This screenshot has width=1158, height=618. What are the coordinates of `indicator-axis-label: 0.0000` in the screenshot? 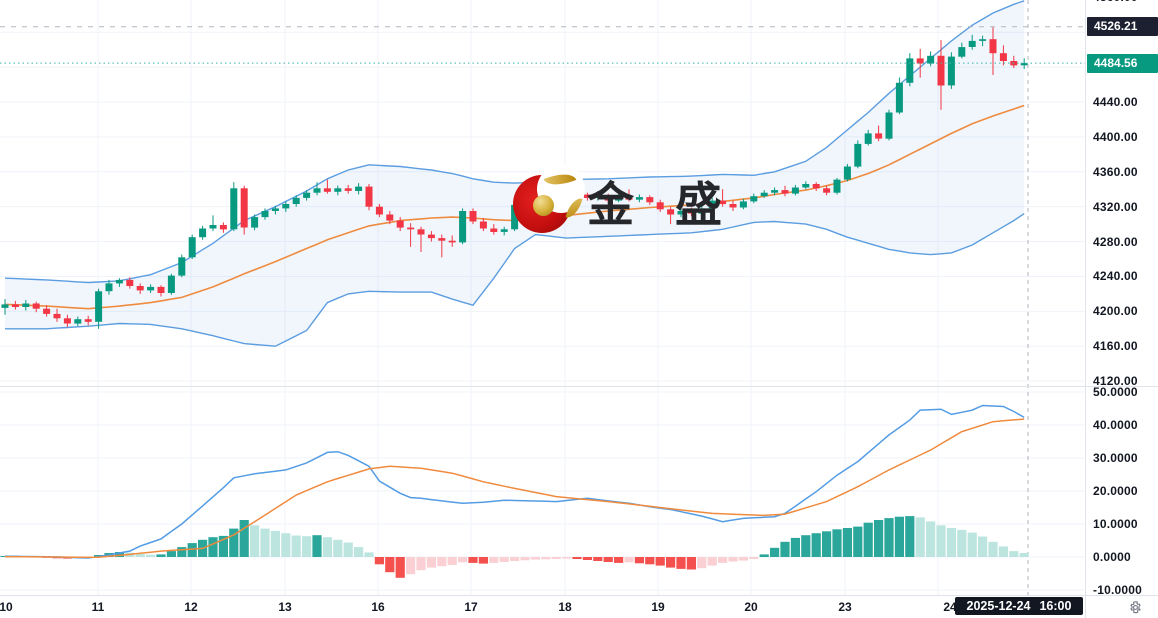 It's located at (1112, 557).